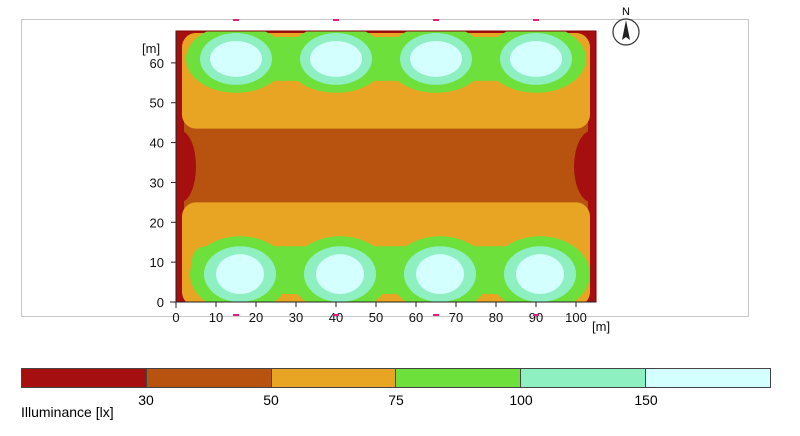  I want to click on x-tick-label-100: 100, so click(576, 317).